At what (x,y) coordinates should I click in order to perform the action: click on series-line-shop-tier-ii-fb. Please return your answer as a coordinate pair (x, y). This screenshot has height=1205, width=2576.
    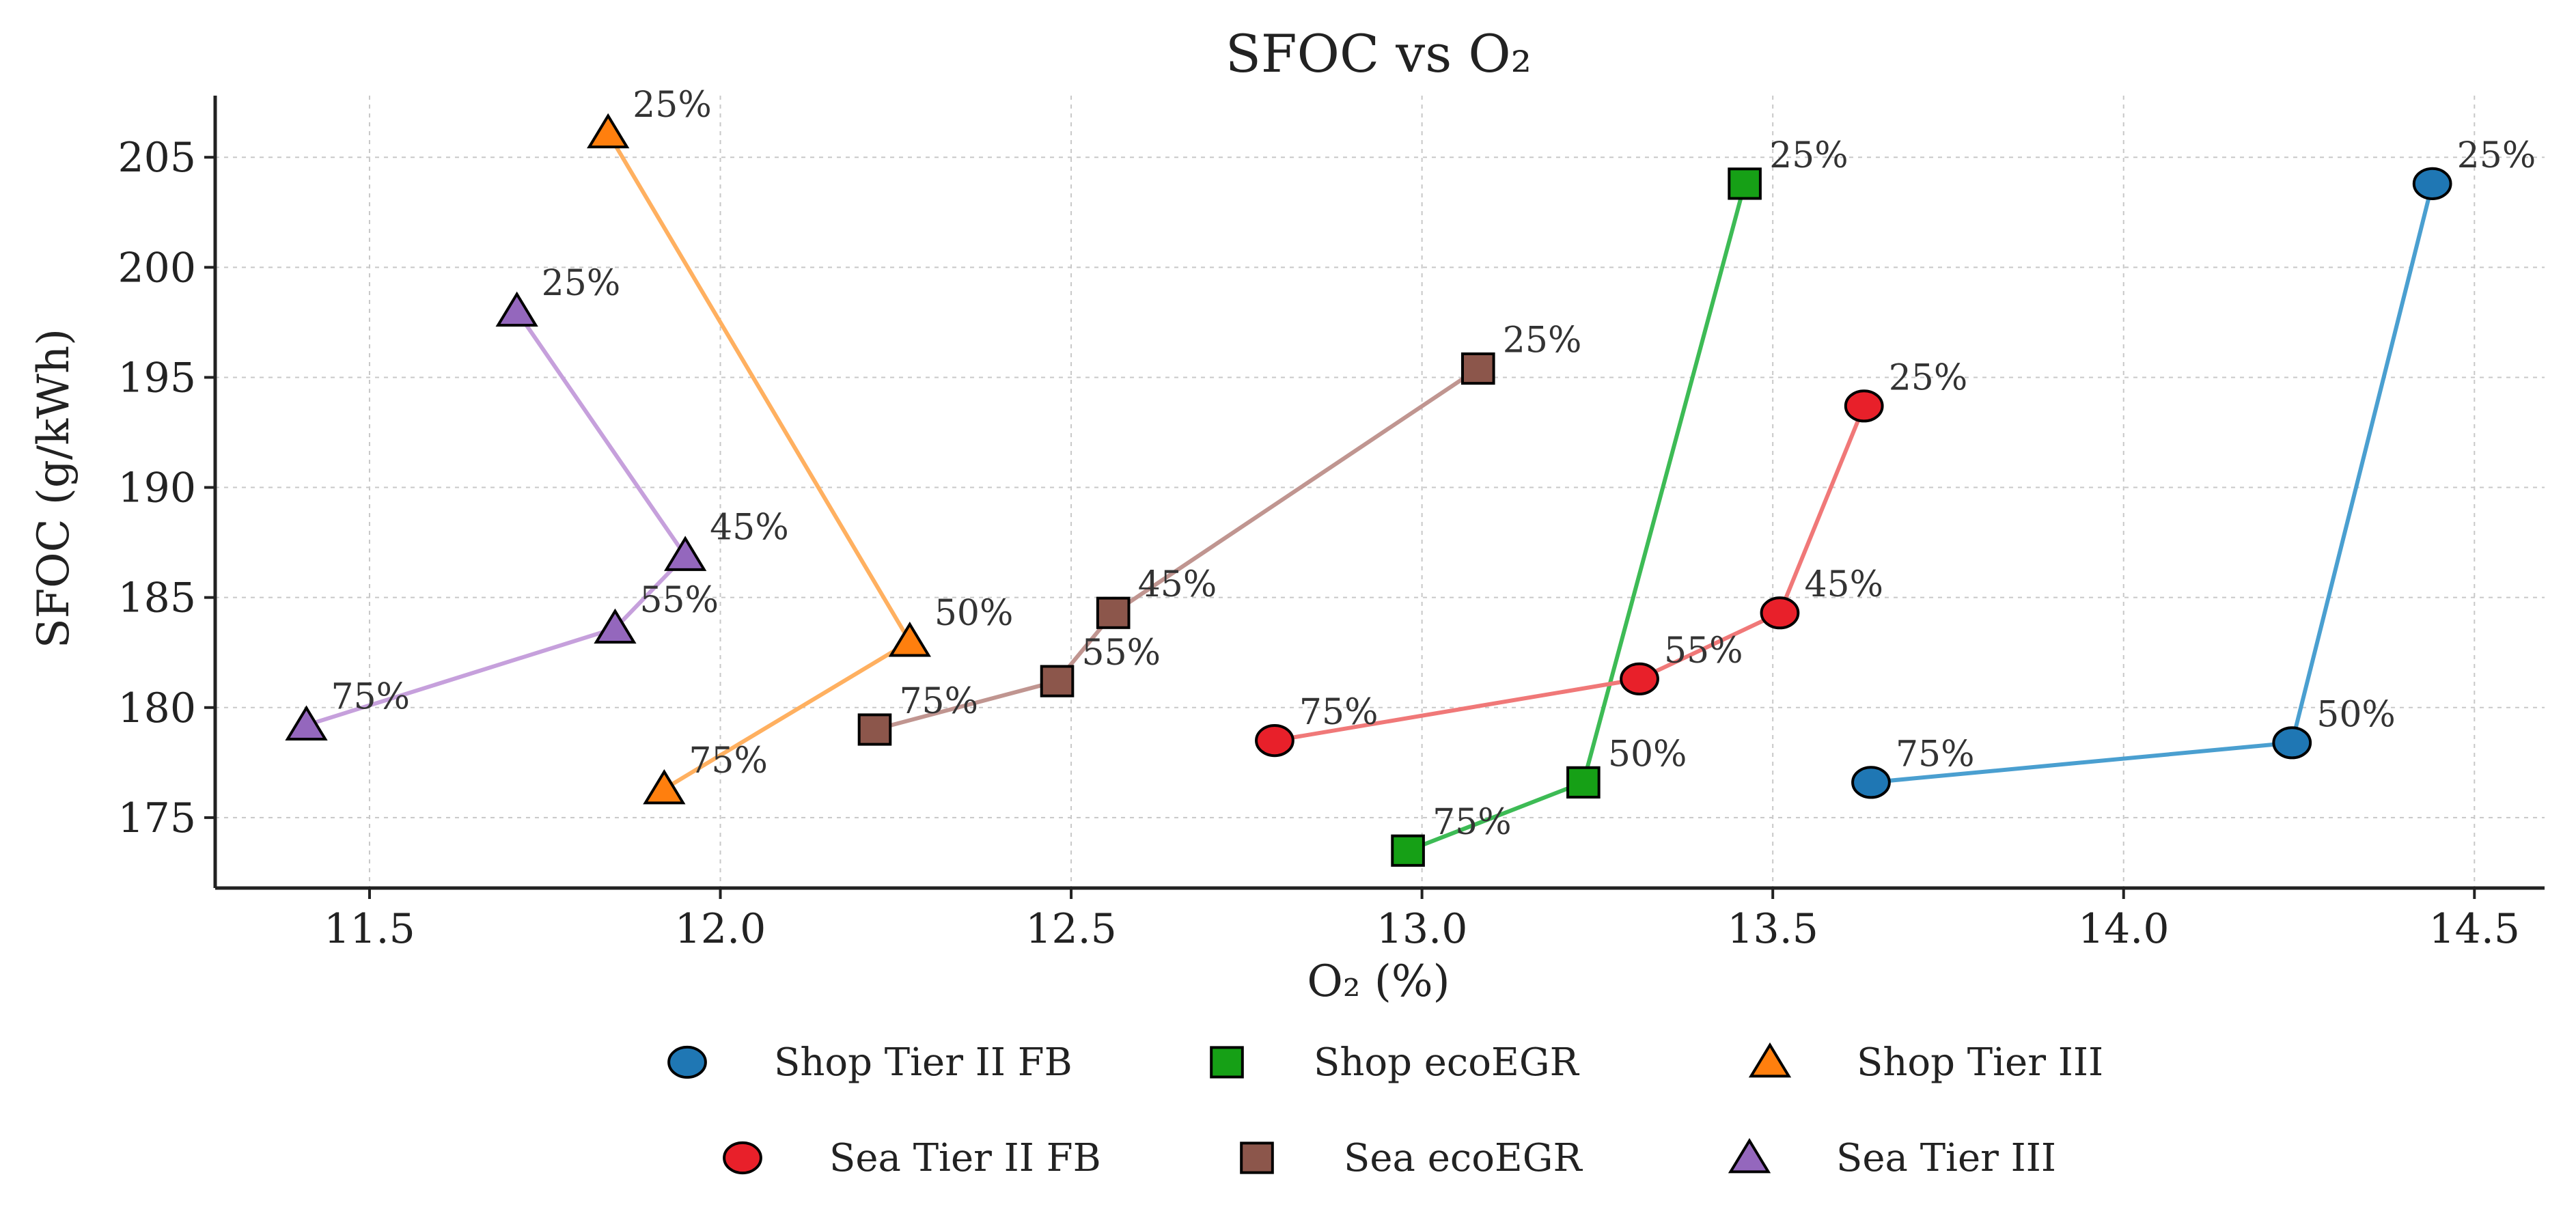
    Looking at the image, I should click on (2152, 484).